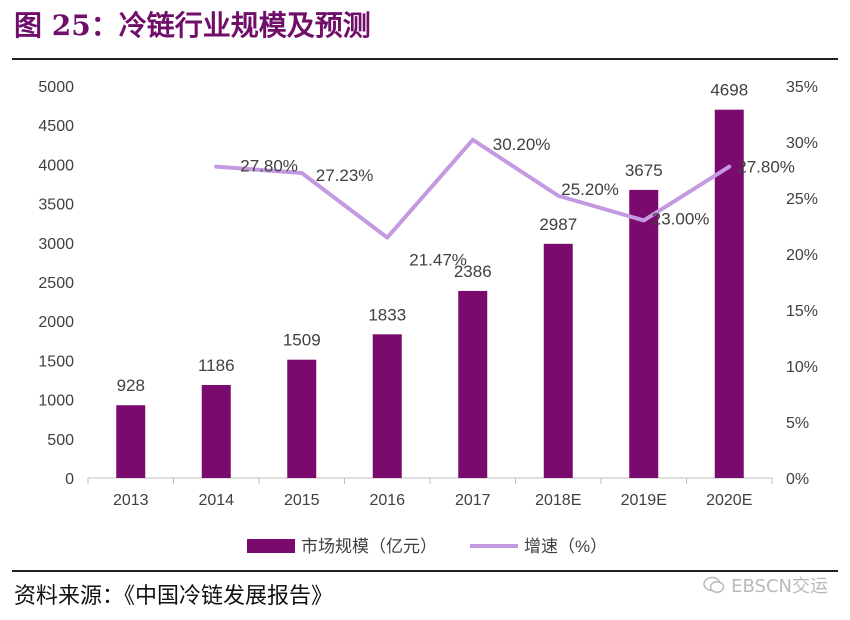  What do you see at coordinates (56, 322) in the screenshot?
I see `y-left-tick-label: 2000` at bounding box center [56, 322].